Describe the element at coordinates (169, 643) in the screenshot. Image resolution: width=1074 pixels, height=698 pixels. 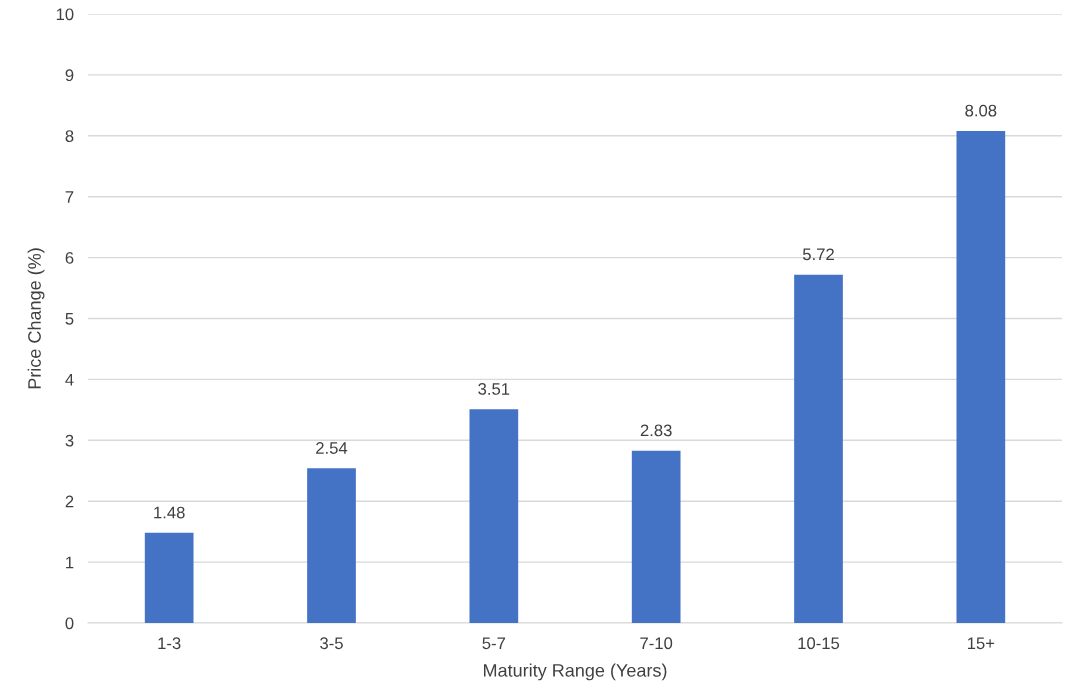
I see `x-tick-label: 1-3` at that location.